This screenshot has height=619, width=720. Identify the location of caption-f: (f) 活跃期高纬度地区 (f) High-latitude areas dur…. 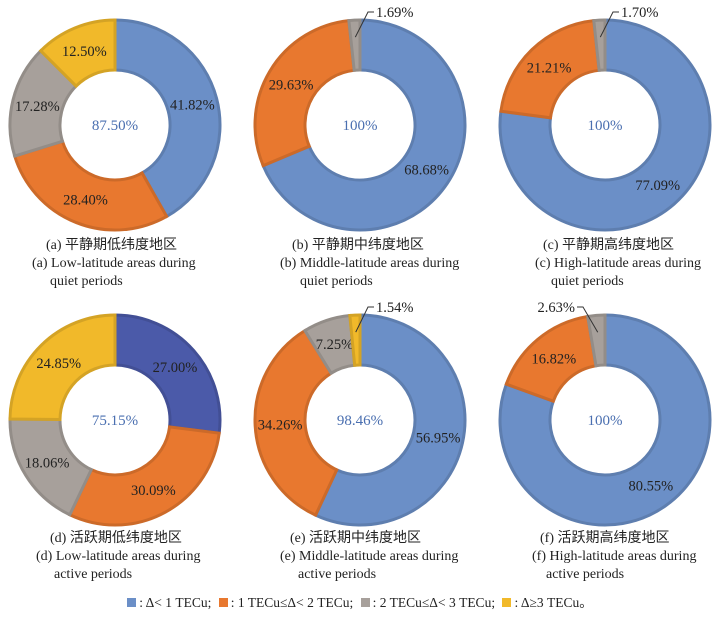
(614, 557).